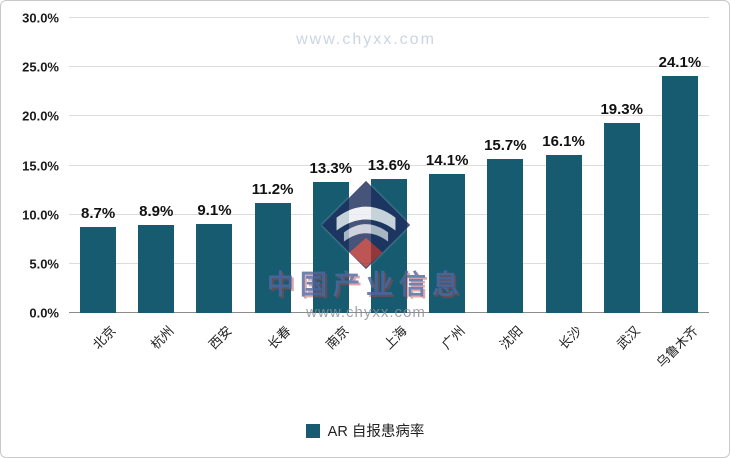 Image resolution: width=730 pixels, height=458 pixels. Describe the element at coordinates (447, 161) in the screenshot. I see `bar-value-label: 14.1%` at that location.